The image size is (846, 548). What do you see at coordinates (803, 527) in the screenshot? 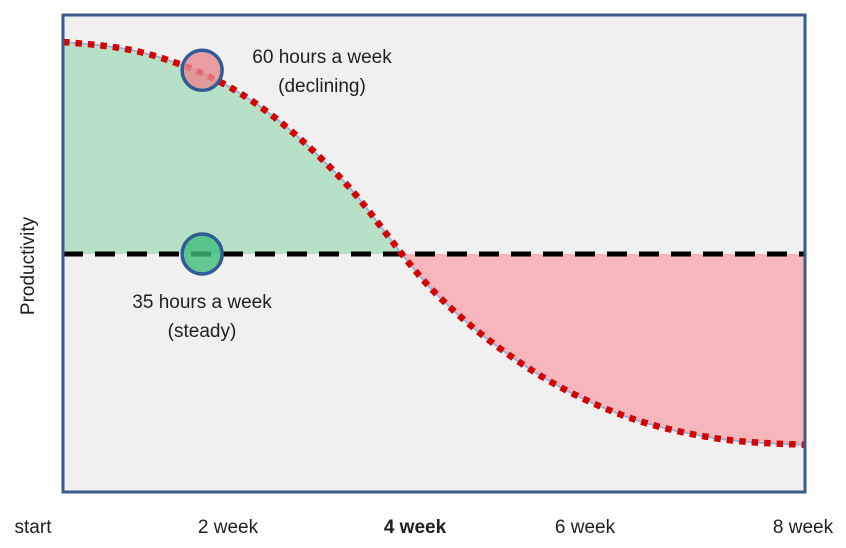
I see `x-tick-8-week: 8 week` at bounding box center [803, 527].